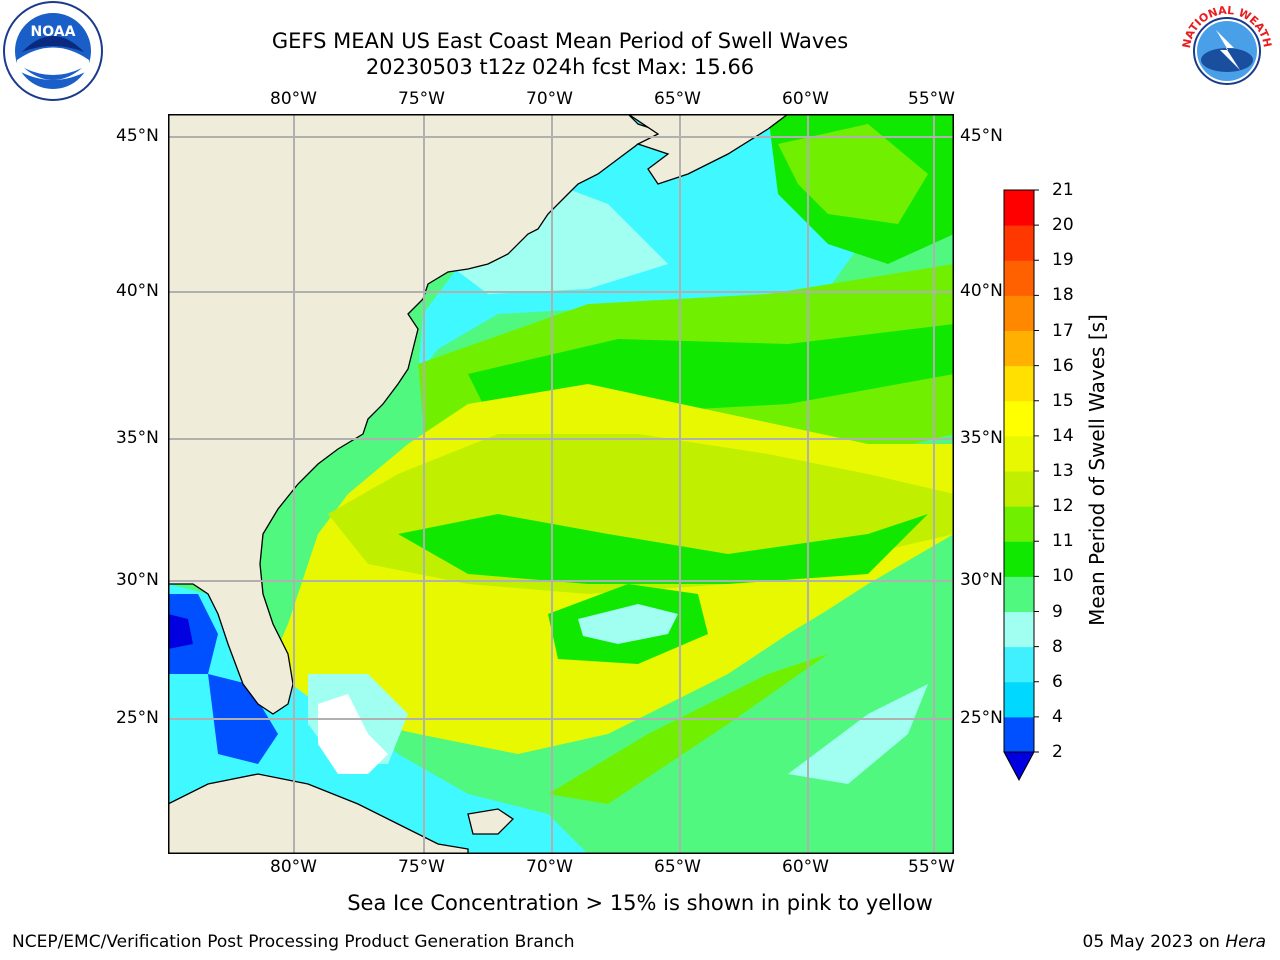 This screenshot has width=1280, height=960. I want to click on lat-label-left-40n: 40°N, so click(137, 291).